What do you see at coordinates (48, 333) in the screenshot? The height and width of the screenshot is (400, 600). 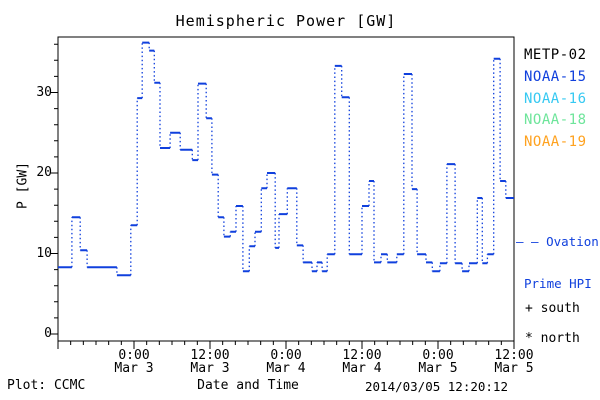 I see `y-tick-label: 0` at bounding box center [48, 333].